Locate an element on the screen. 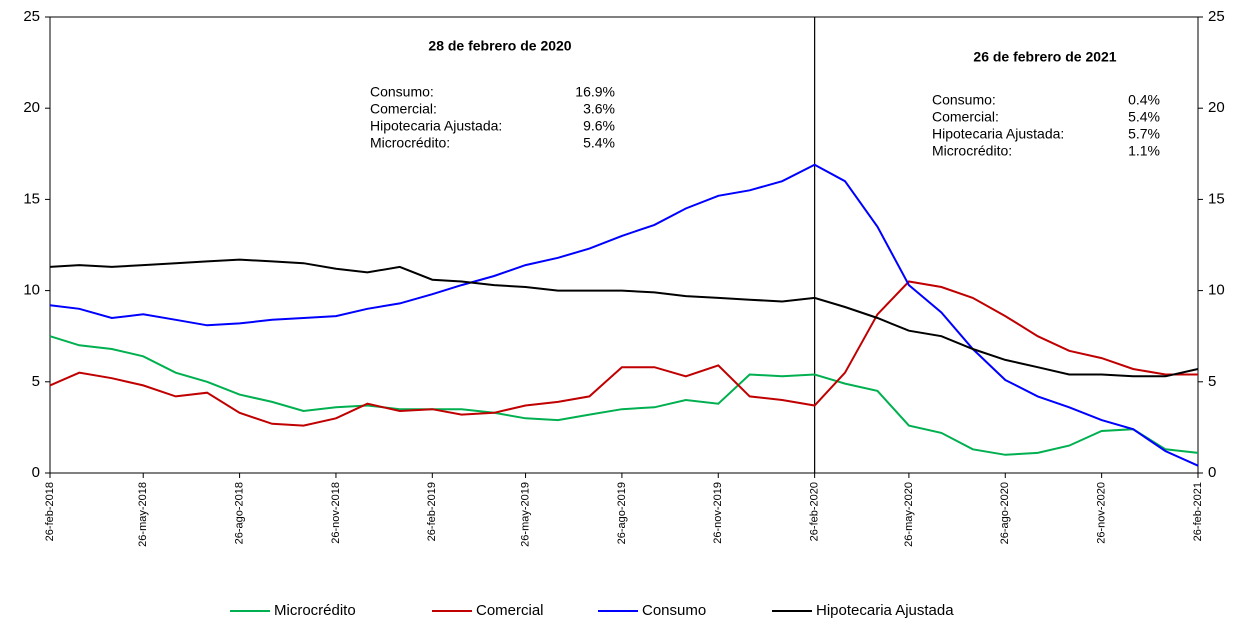 Image resolution: width=1246 pixels, height=626 pixels. annotation-value: 9.6% is located at coordinates (599, 126).